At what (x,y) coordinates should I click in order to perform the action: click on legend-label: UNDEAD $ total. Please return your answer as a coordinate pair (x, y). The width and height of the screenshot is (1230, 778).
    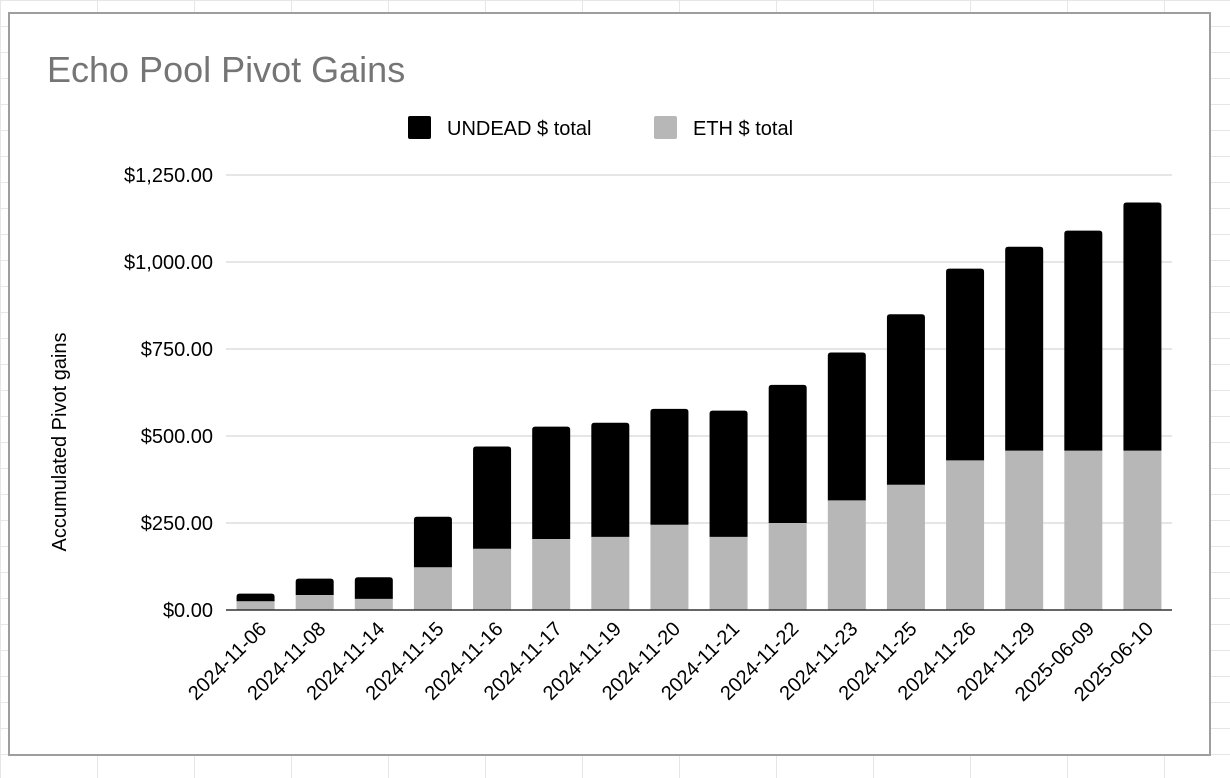
    Looking at the image, I should click on (519, 129).